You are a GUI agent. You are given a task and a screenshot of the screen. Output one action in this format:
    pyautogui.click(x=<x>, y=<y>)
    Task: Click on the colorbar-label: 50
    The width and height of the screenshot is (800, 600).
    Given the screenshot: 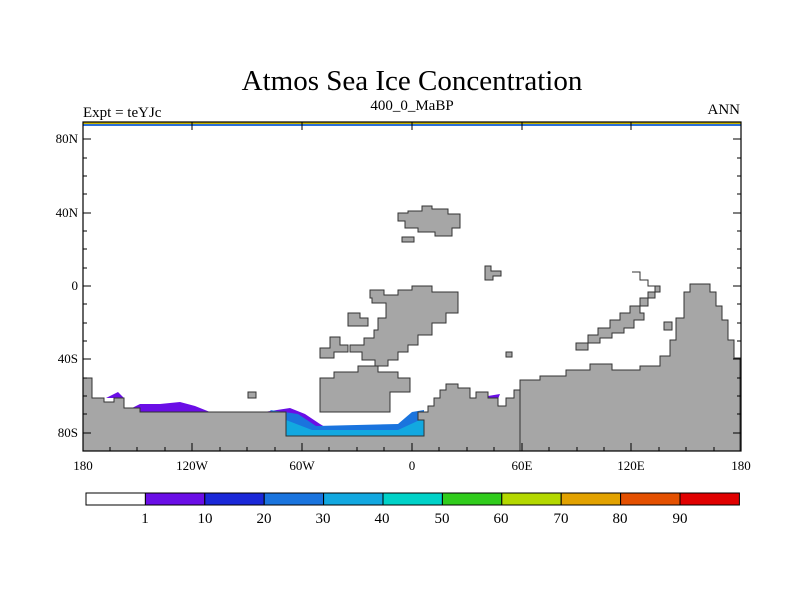 What is the action you would take?
    pyautogui.click(x=442, y=519)
    